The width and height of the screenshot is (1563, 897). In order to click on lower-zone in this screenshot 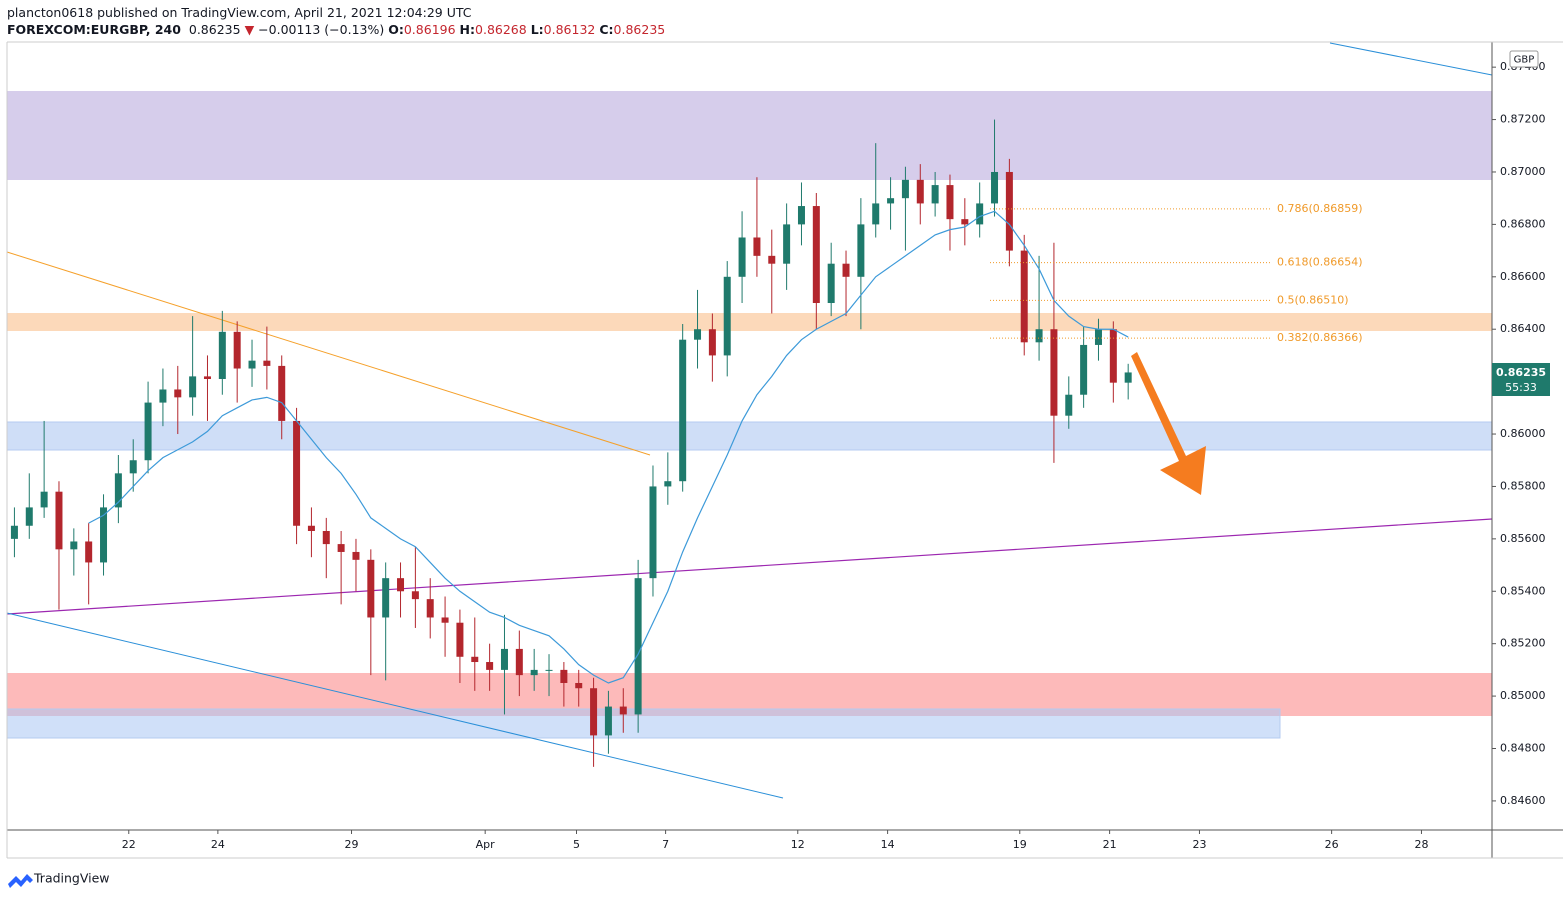, I will do `click(643, 723)`.